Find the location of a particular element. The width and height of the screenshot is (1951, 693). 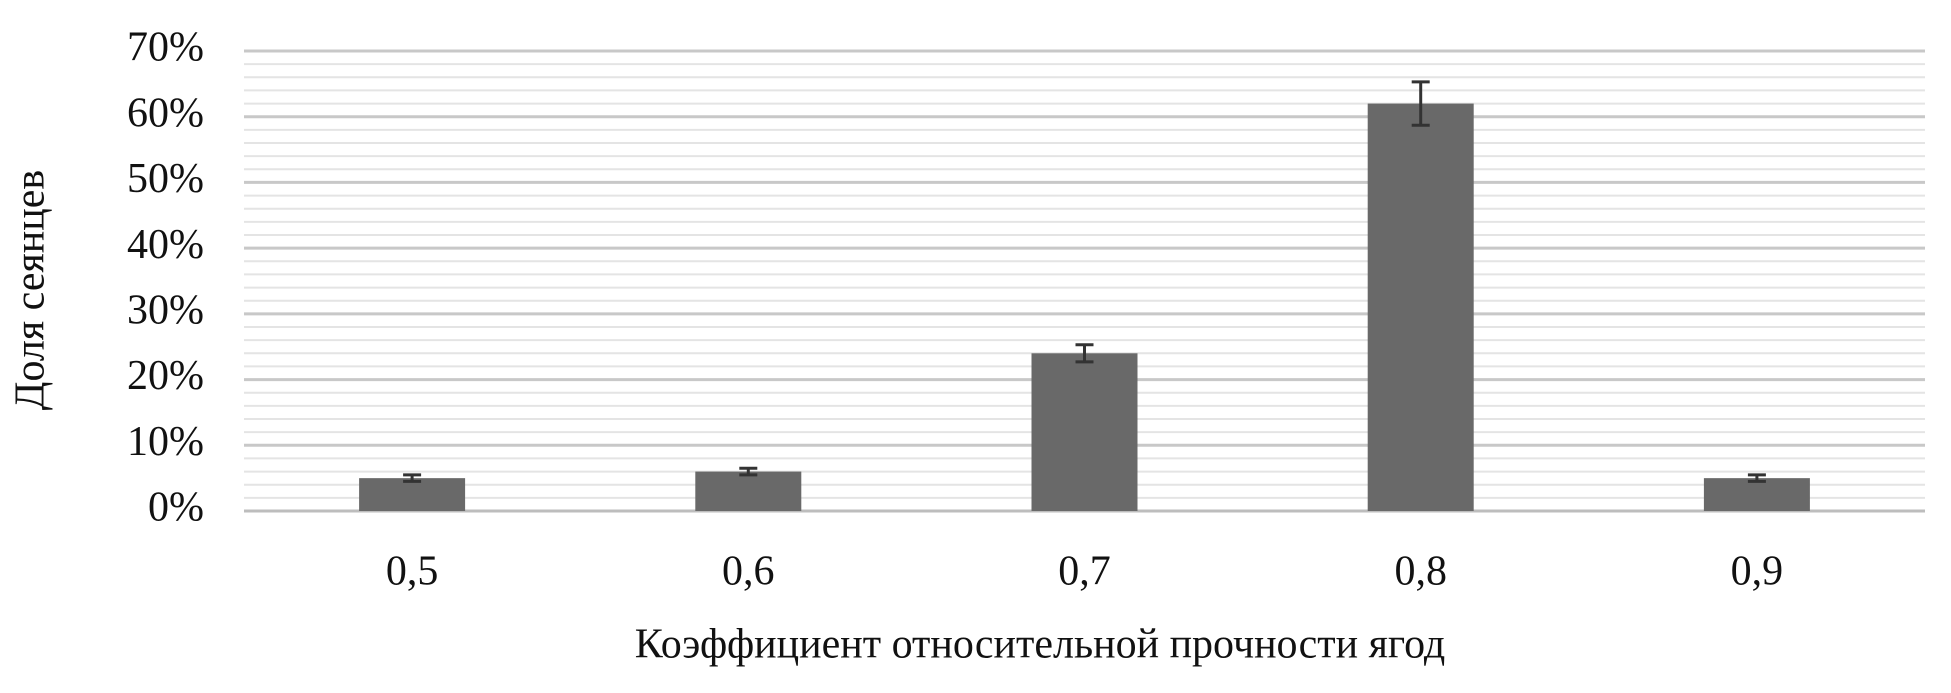

x-tick-label: 0,8 is located at coordinates (1420, 572).